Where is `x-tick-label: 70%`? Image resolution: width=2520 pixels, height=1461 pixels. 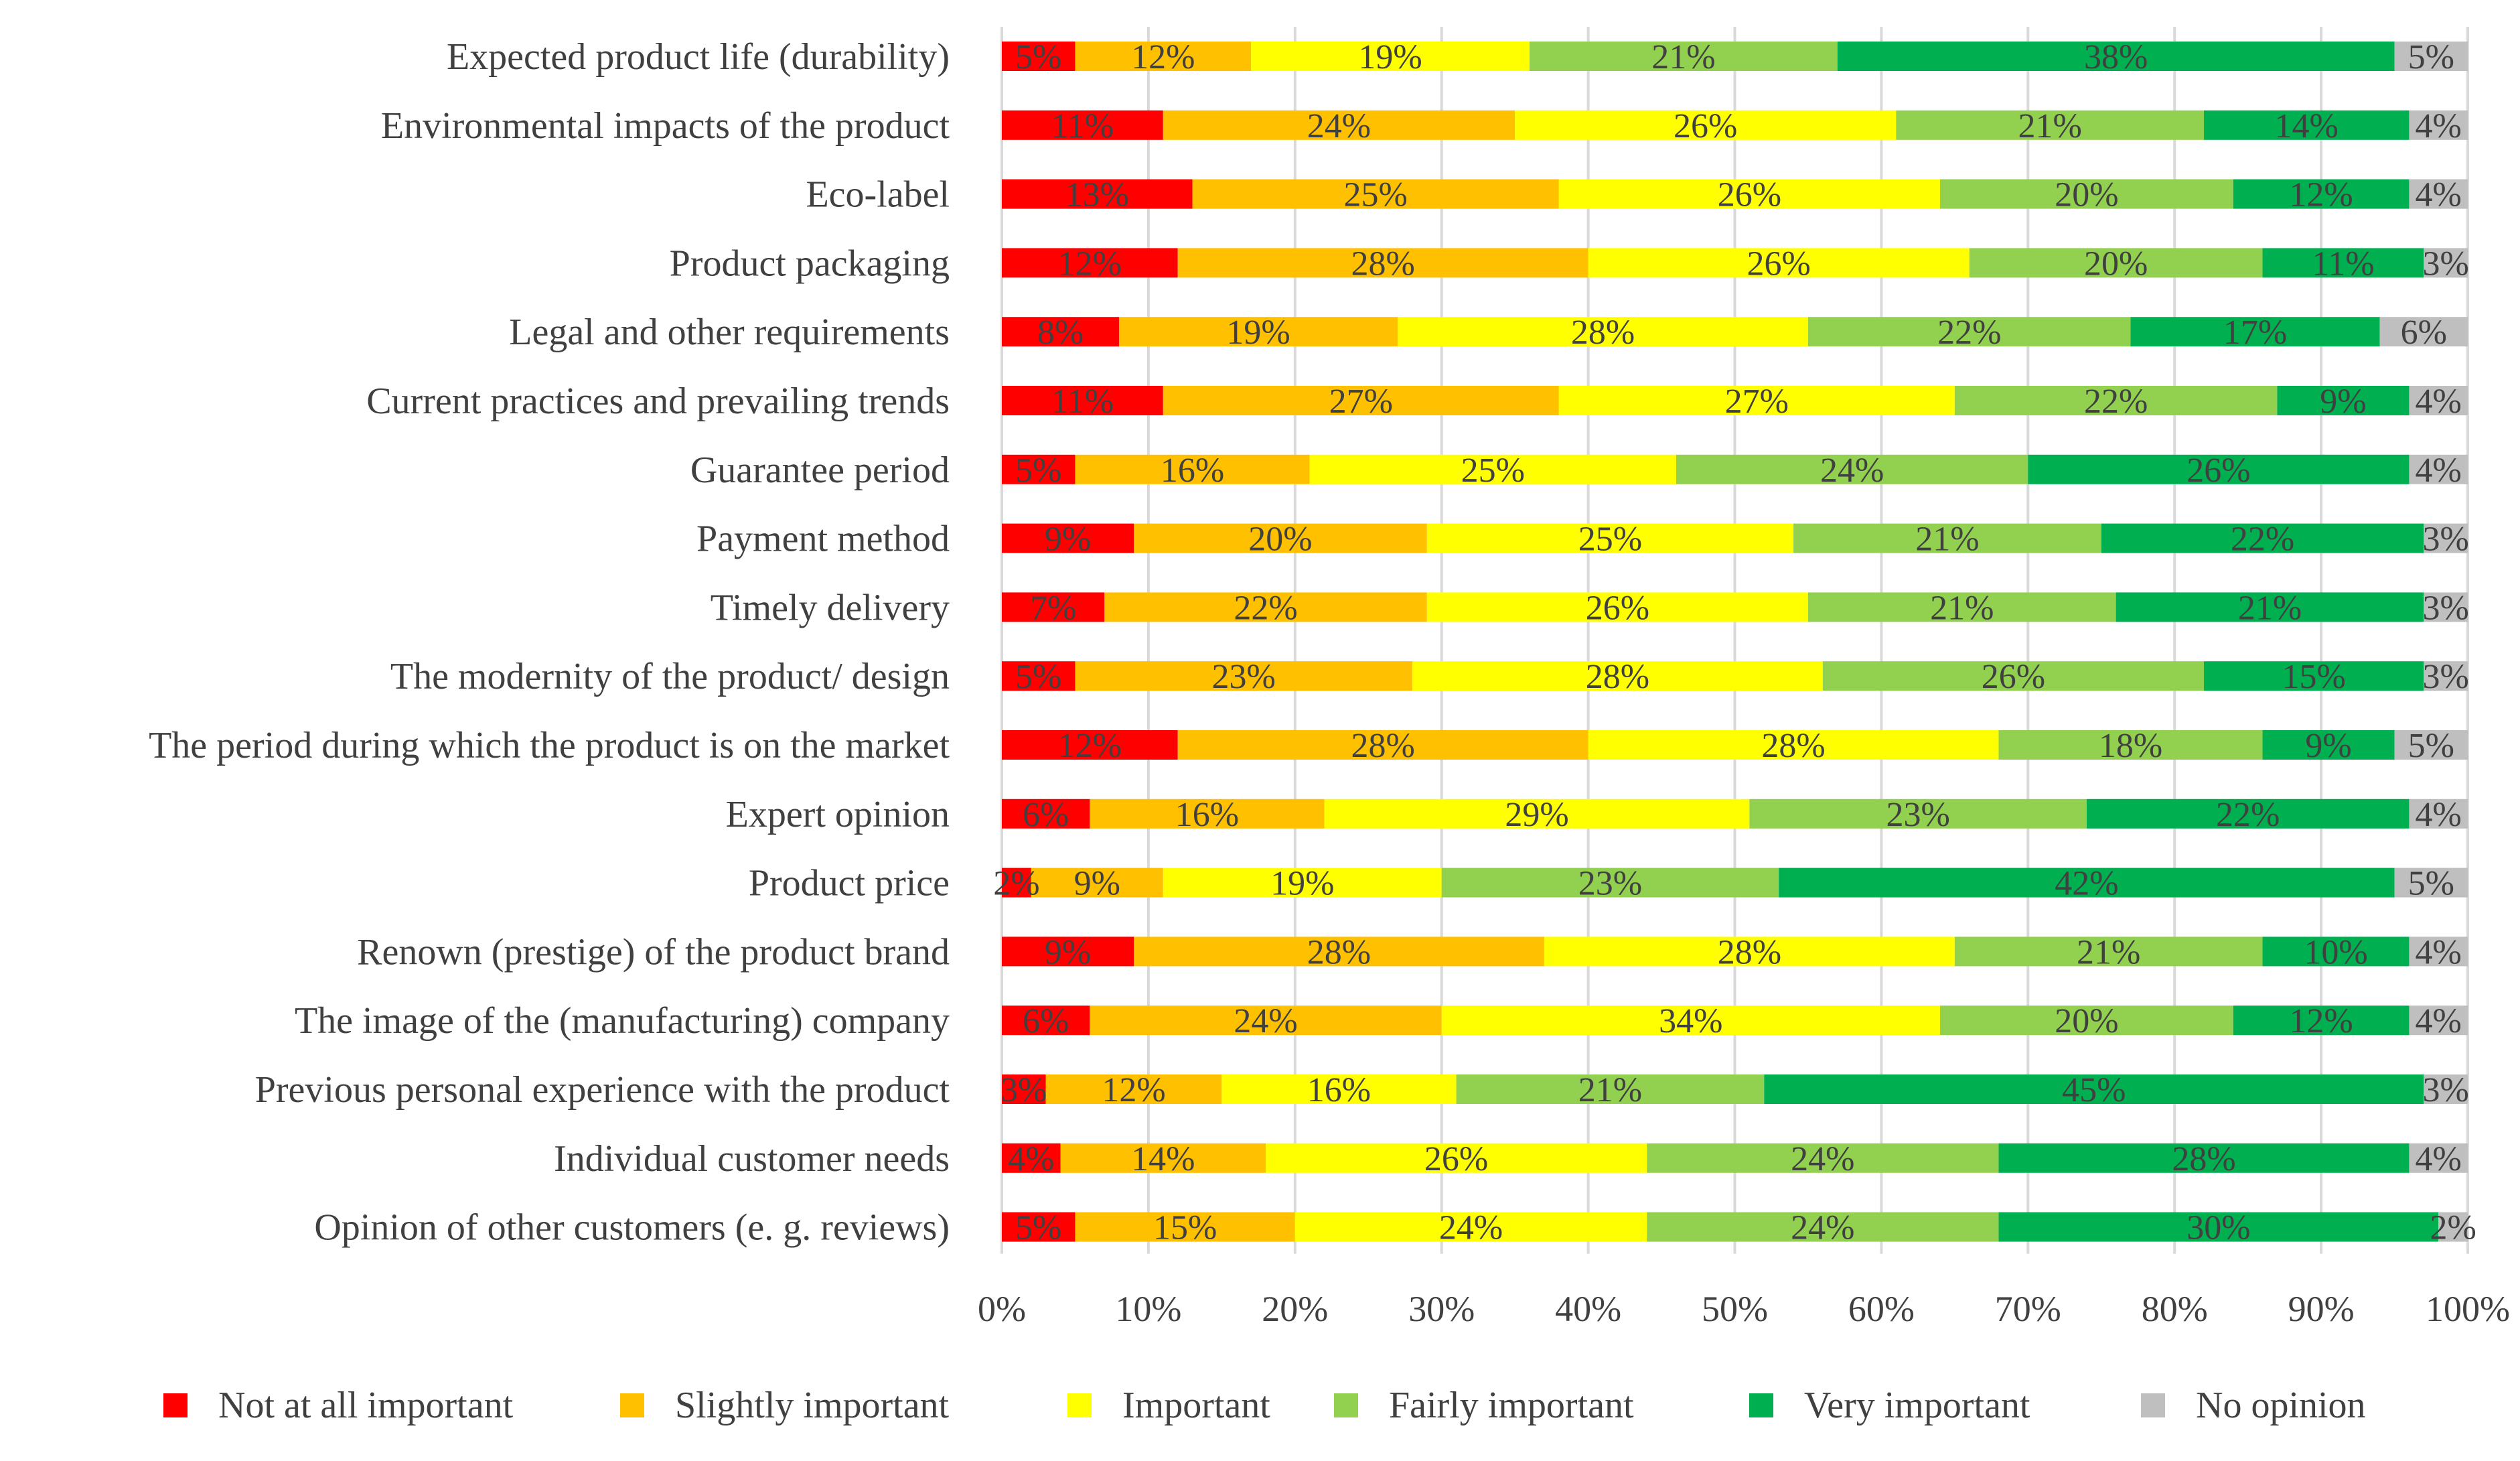
x-tick-label: 70% is located at coordinates (2028, 1309).